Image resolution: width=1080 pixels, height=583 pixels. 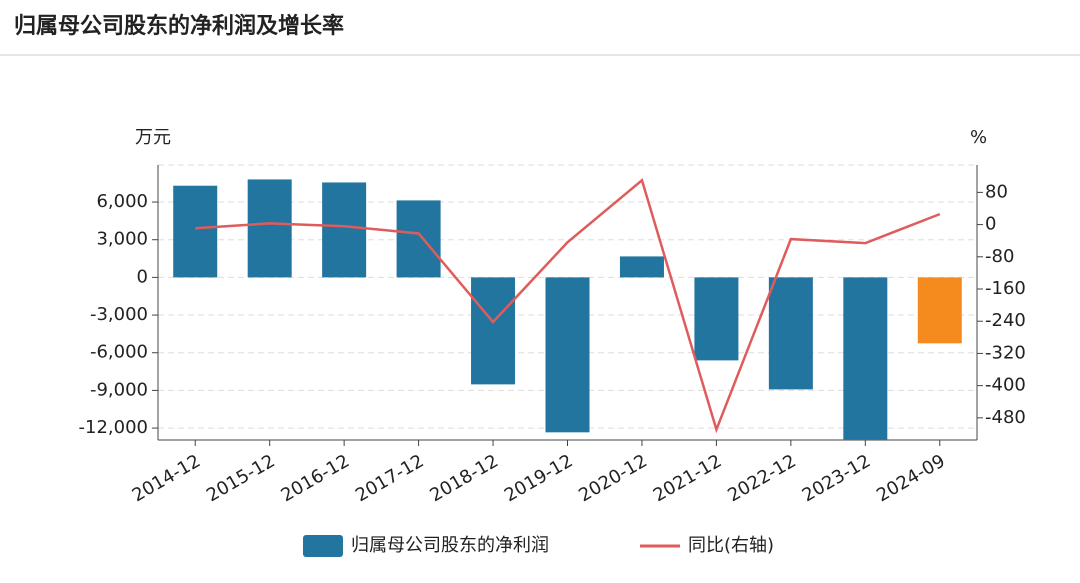 What do you see at coordinates (323, 546) in the screenshot?
I see `legend-swatch` at bounding box center [323, 546].